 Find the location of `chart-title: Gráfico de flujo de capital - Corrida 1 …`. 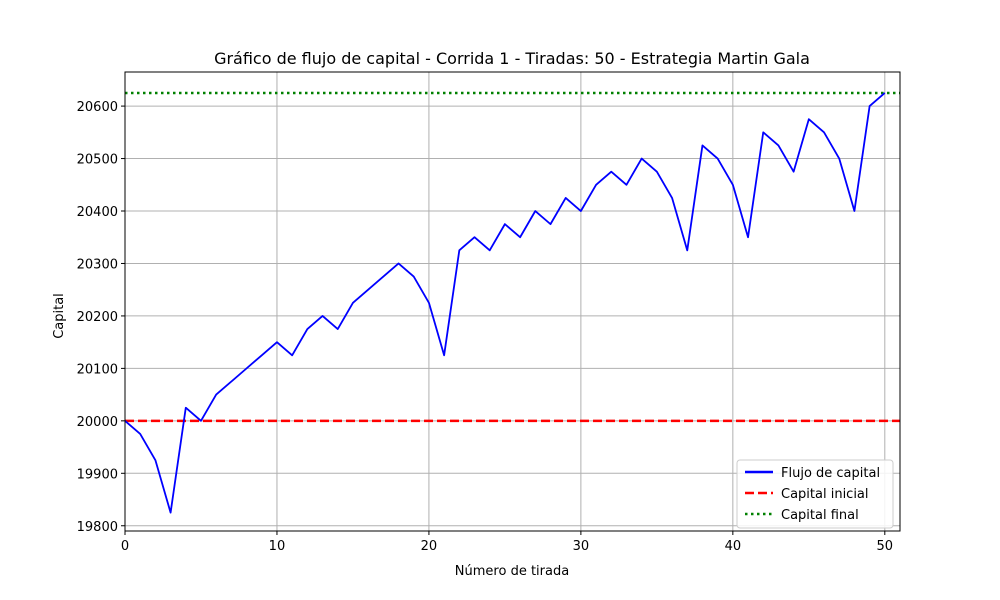

chart-title: Gráfico de flujo de capital - Corrida 1 … is located at coordinates (512, 58).